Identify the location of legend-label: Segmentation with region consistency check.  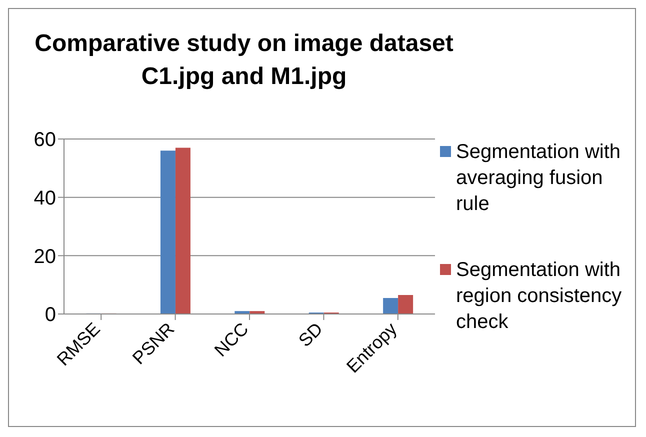
(539, 296).